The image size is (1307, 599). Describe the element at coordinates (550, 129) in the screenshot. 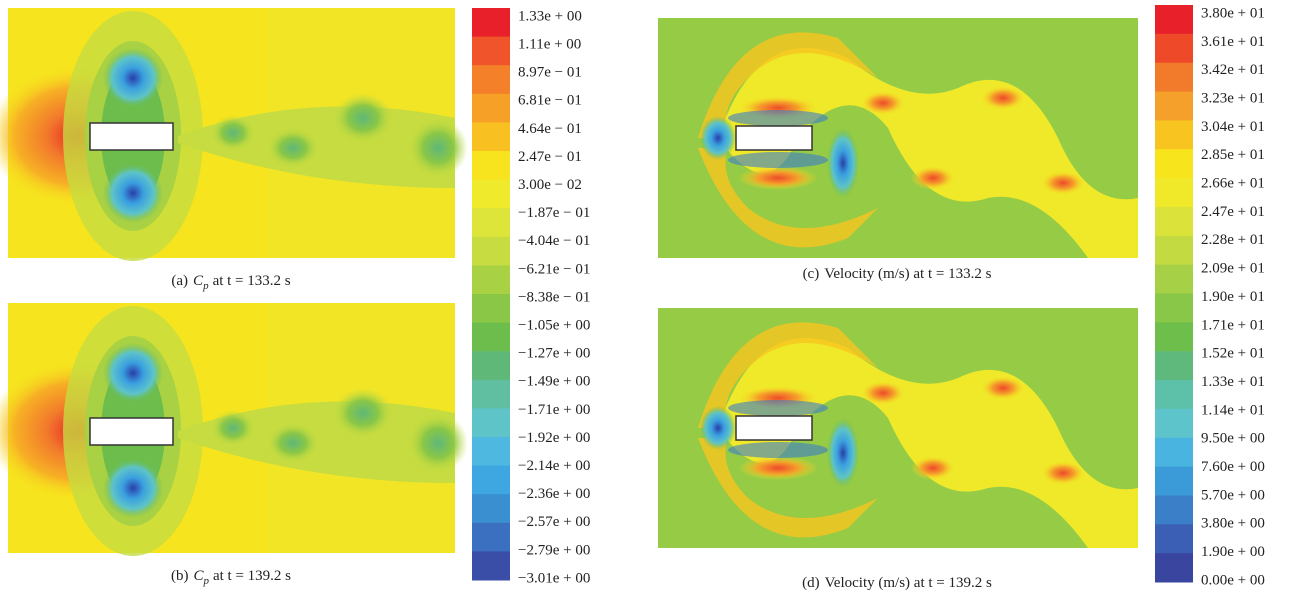

I see `colorbar-label: 4.64e − 01` at that location.